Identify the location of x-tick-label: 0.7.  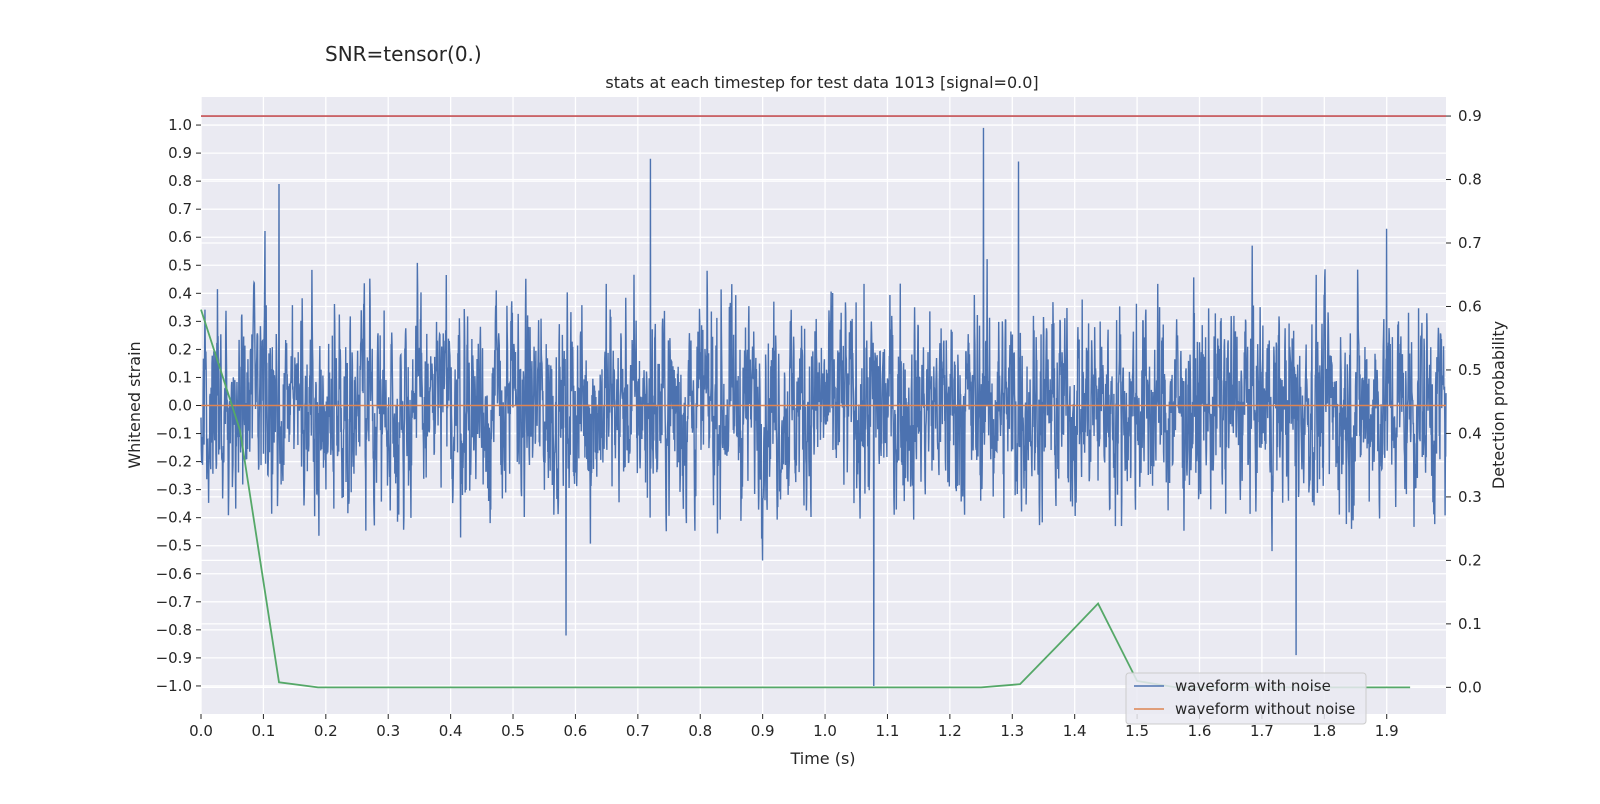
(638, 731).